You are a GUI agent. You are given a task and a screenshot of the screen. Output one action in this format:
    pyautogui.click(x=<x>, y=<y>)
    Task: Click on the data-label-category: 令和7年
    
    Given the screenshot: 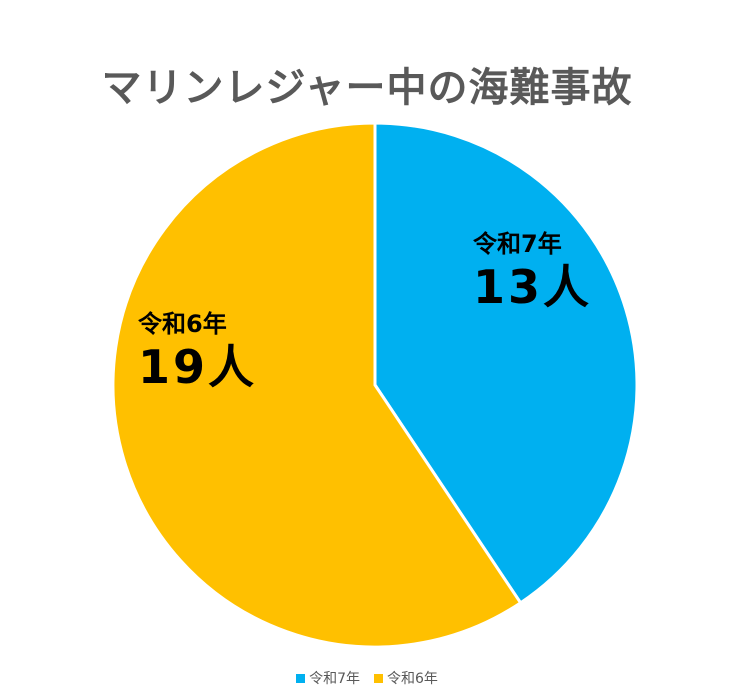 What is the action you would take?
    pyautogui.click(x=517, y=244)
    